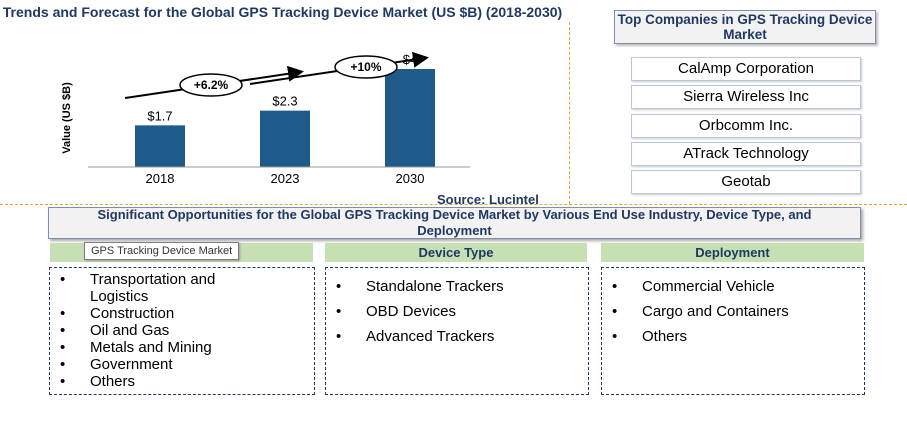  Describe the element at coordinates (284, 101) in the screenshot. I see `data-label: $2.3` at that location.